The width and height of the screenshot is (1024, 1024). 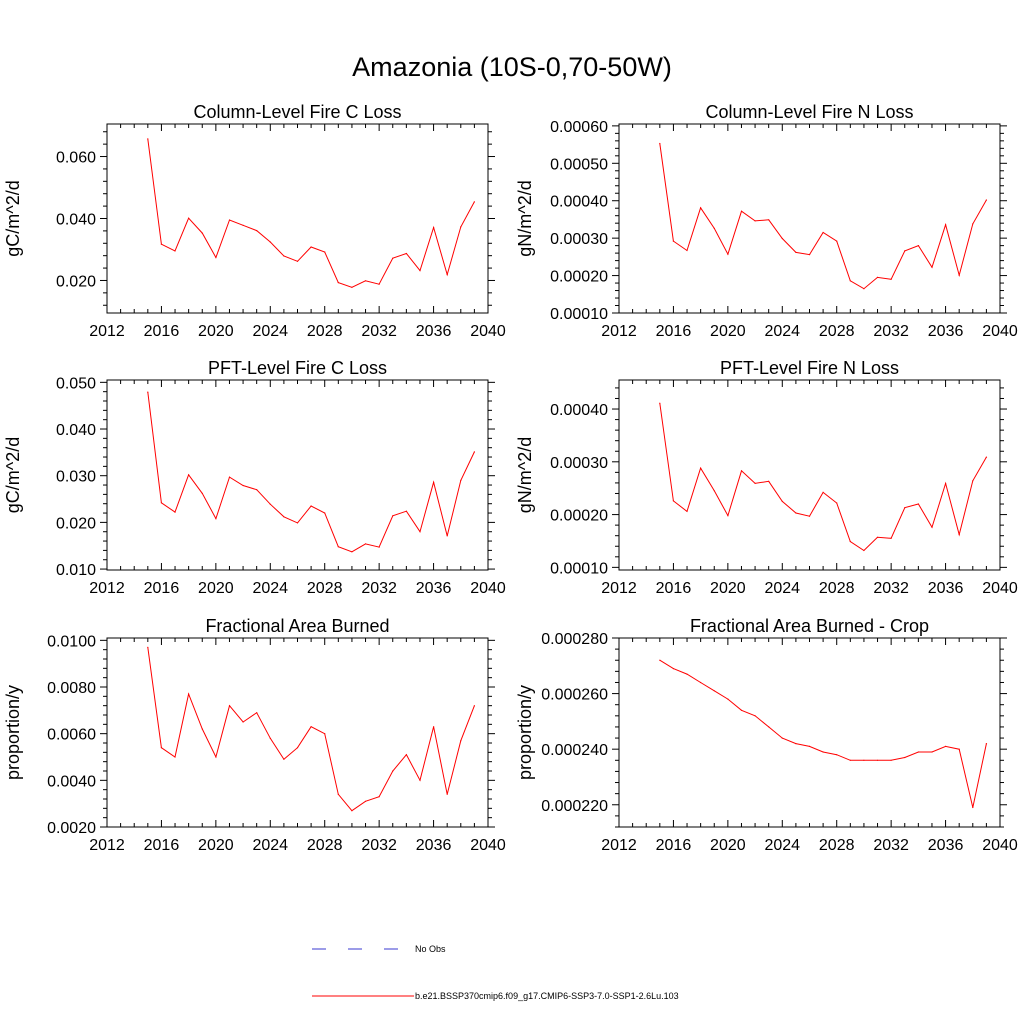 What do you see at coordinates (76, 383) in the screenshot?
I see `y-tick-label: 0.050` at bounding box center [76, 383].